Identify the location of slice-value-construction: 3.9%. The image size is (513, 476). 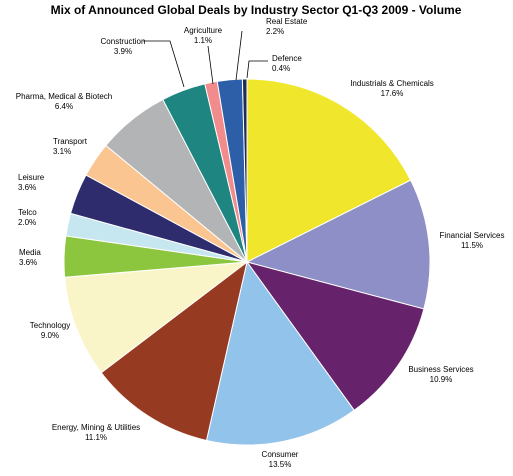
(123, 51).